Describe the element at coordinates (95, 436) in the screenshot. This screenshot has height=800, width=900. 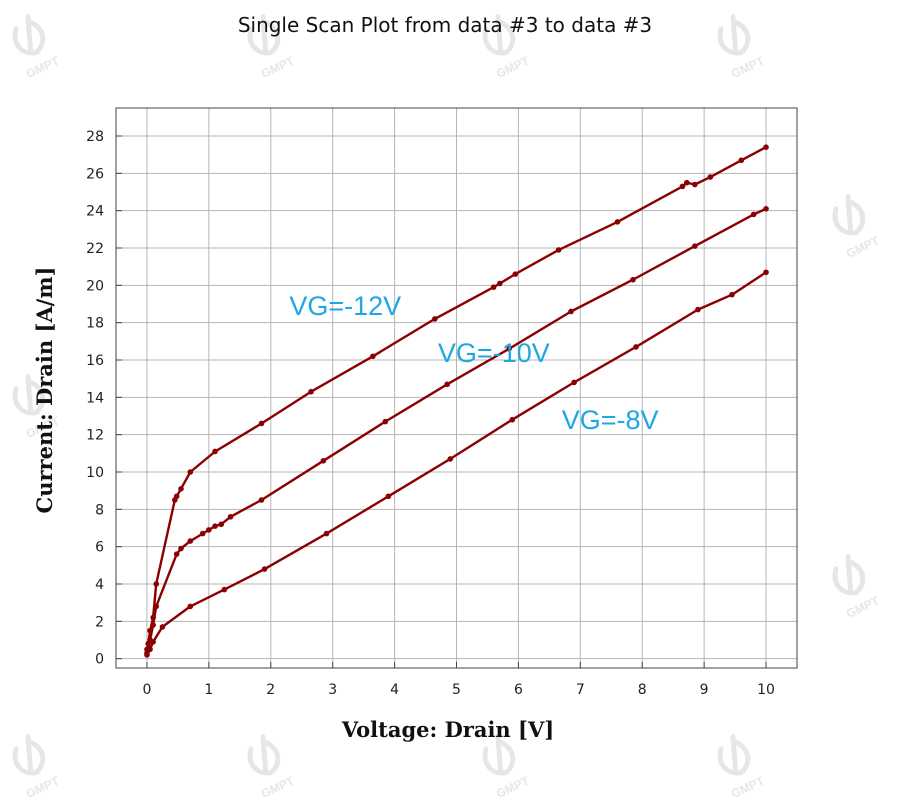
I see `y-tick-label: 12` at that location.